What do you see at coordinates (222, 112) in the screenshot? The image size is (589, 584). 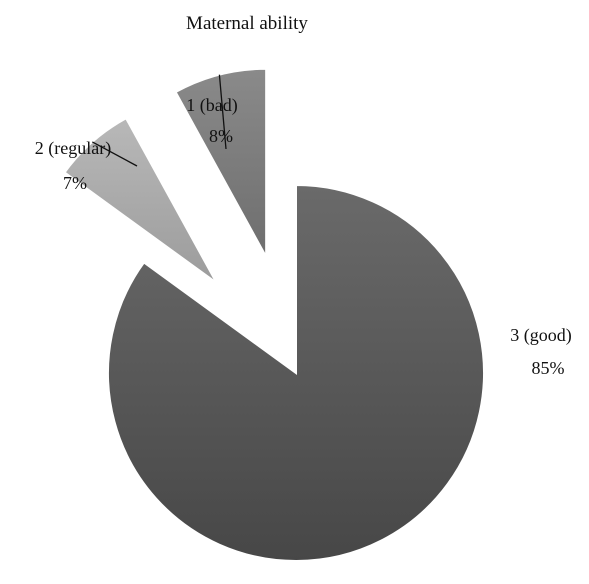 I see `leader-line-bad` at bounding box center [222, 112].